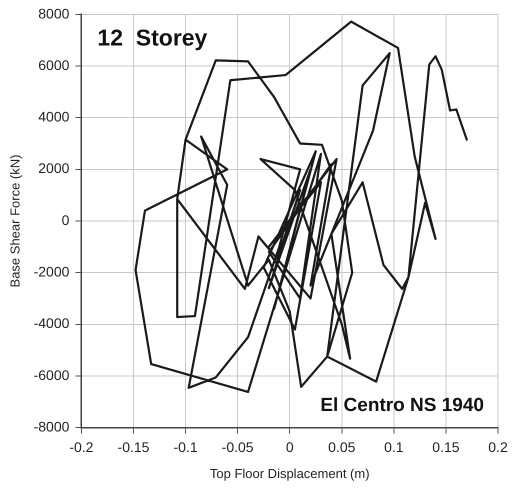  I want to click on x-tick-label: 0.2, so click(498, 446).